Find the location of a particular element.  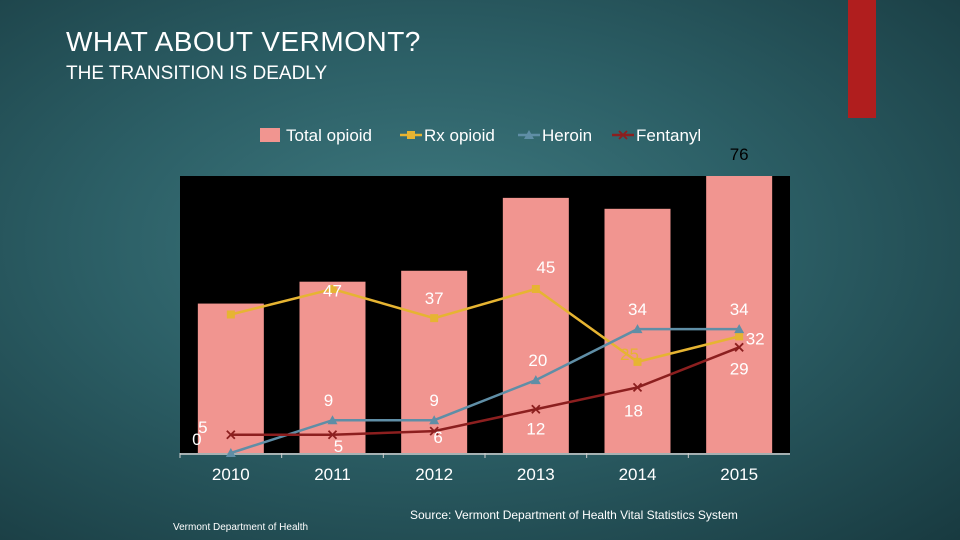

fentanyl-point-2011 is located at coordinates (332, 435).